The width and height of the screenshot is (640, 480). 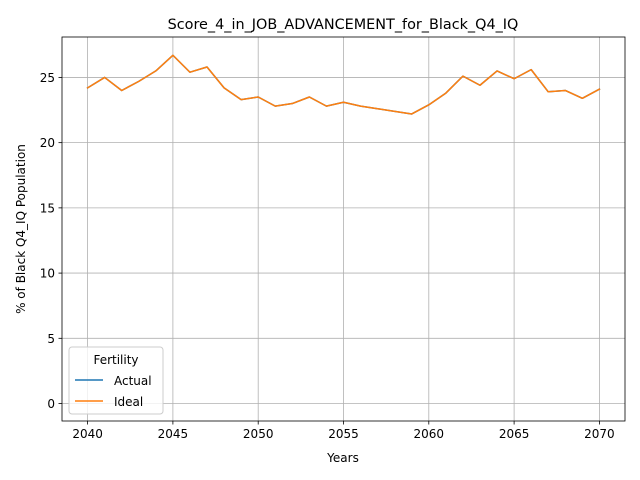 I want to click on x-tick-label: 2045, so click(x=173, y=434).